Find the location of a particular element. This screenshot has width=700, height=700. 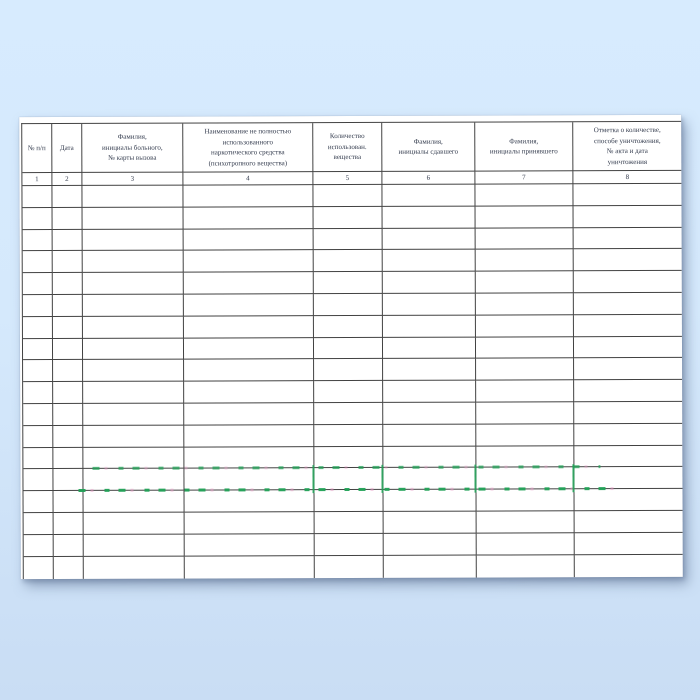

column-number: 7 is located at coordinates (524, 178).